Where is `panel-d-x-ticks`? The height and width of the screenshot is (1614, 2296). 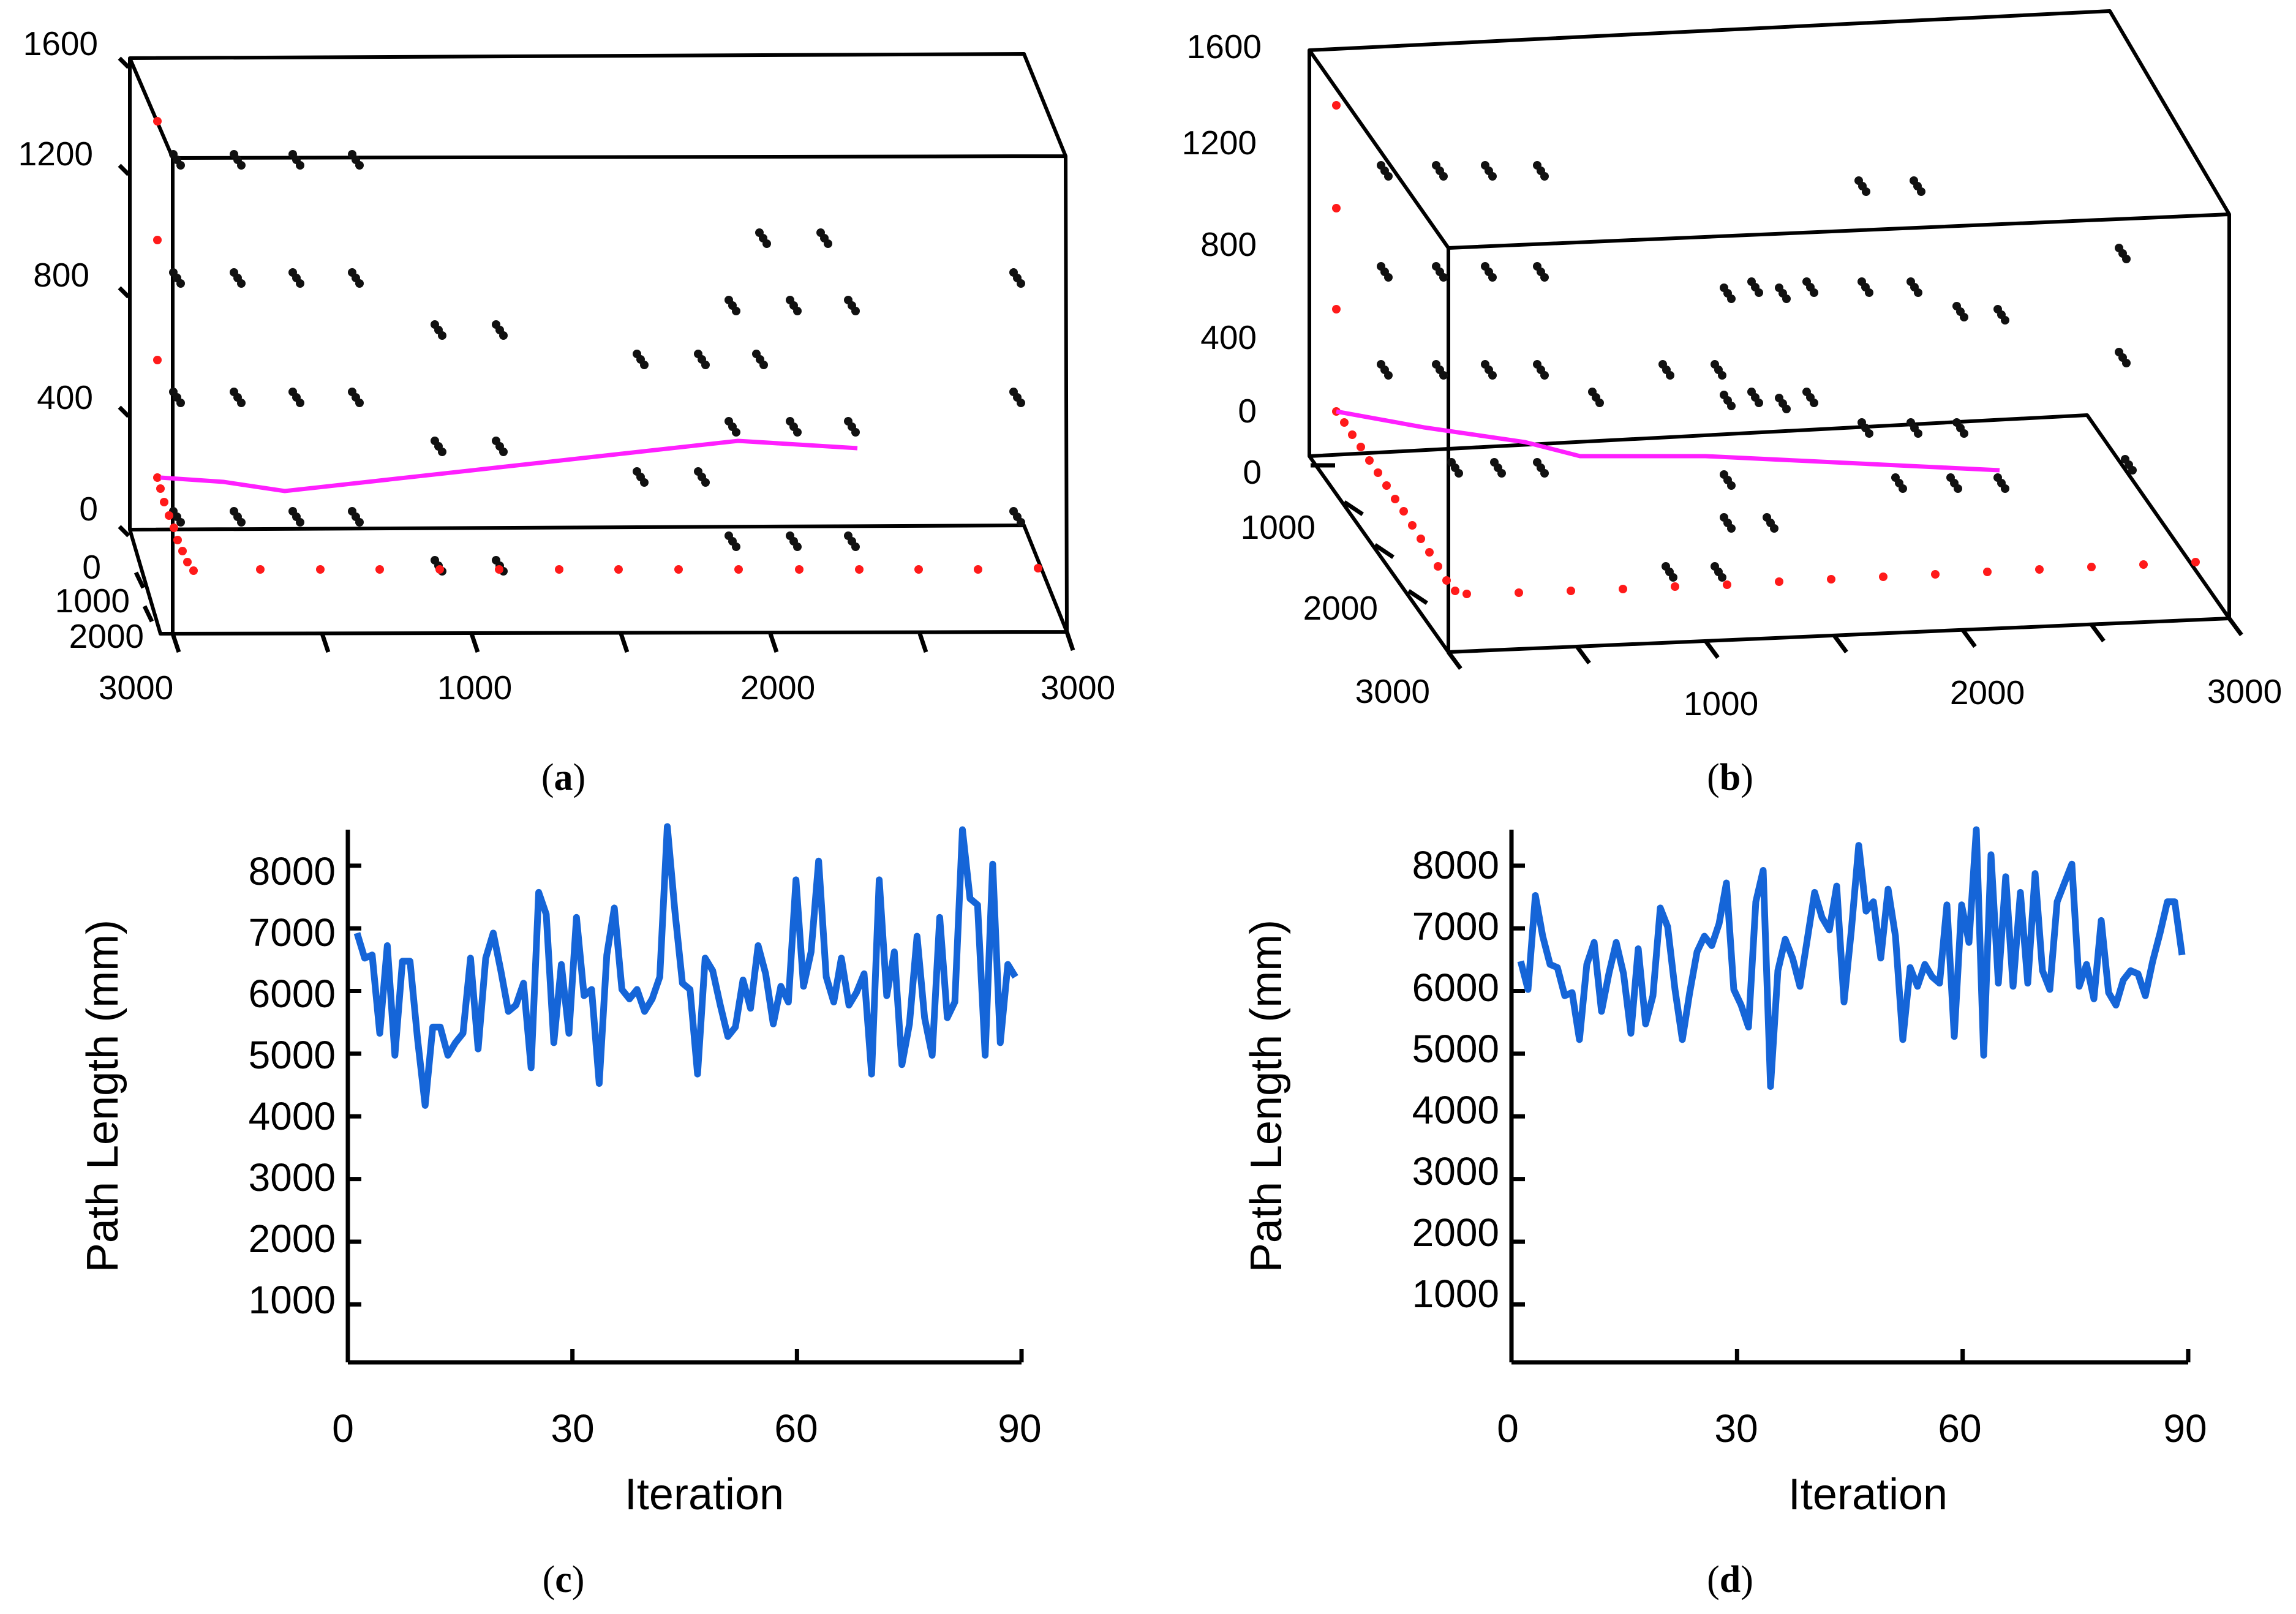
panel-d-x-ticks is located at coordinates (1850, 1355).